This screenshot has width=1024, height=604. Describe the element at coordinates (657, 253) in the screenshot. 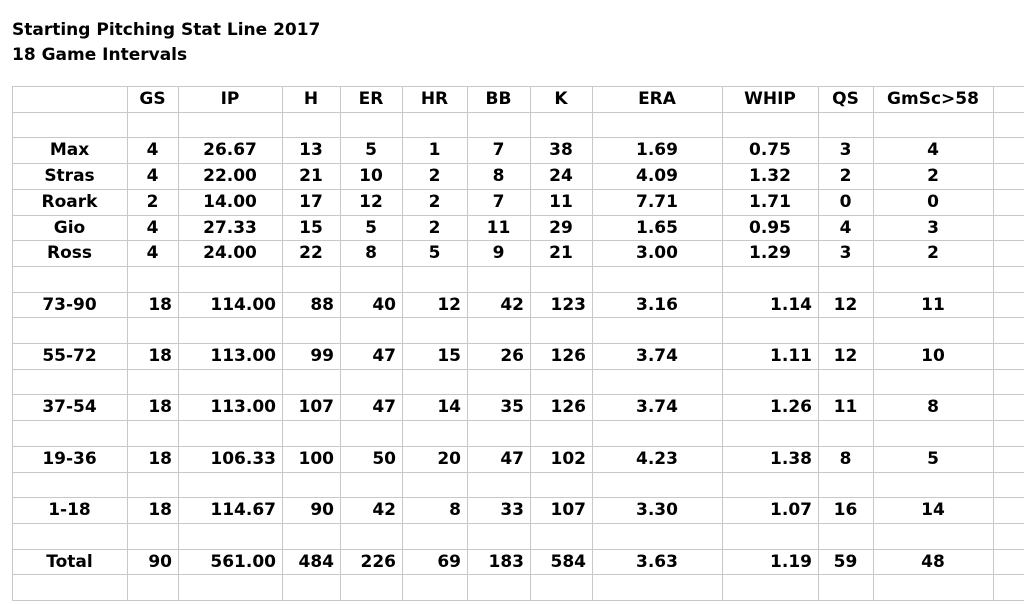

I see `cell: 3.00` at that location.